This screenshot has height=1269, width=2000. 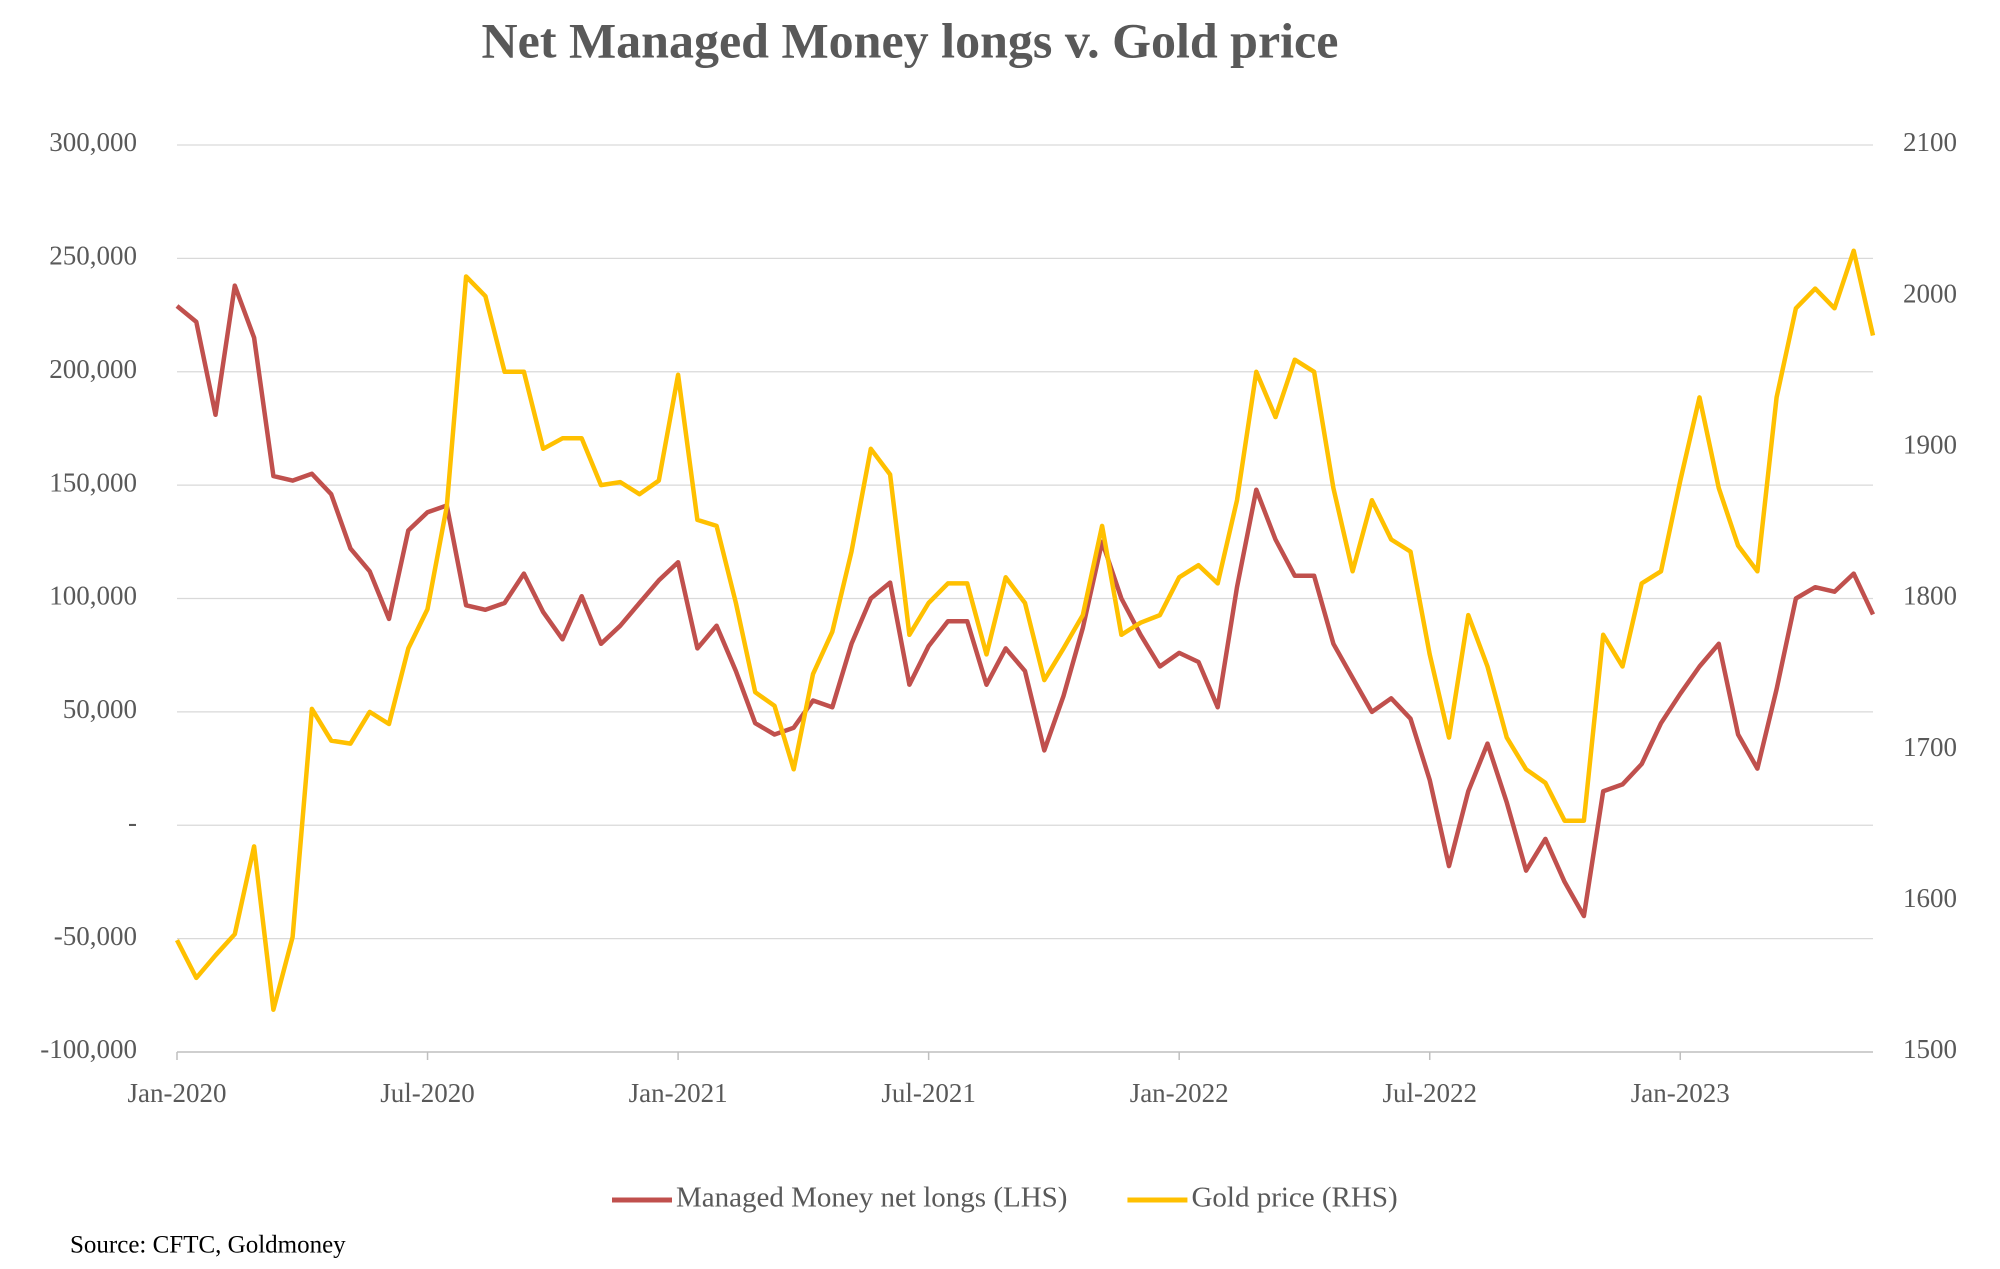 What do you see at coordinates (1930, 445) in the screenshot?
I see `y2-tick-label: 1900` at bounding box center [1930, 445].